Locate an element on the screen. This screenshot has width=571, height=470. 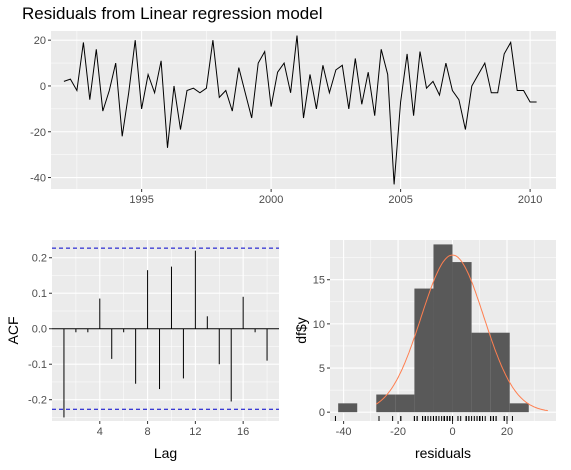
x-tick-label: 2000 is located at coordinates (271, 200).